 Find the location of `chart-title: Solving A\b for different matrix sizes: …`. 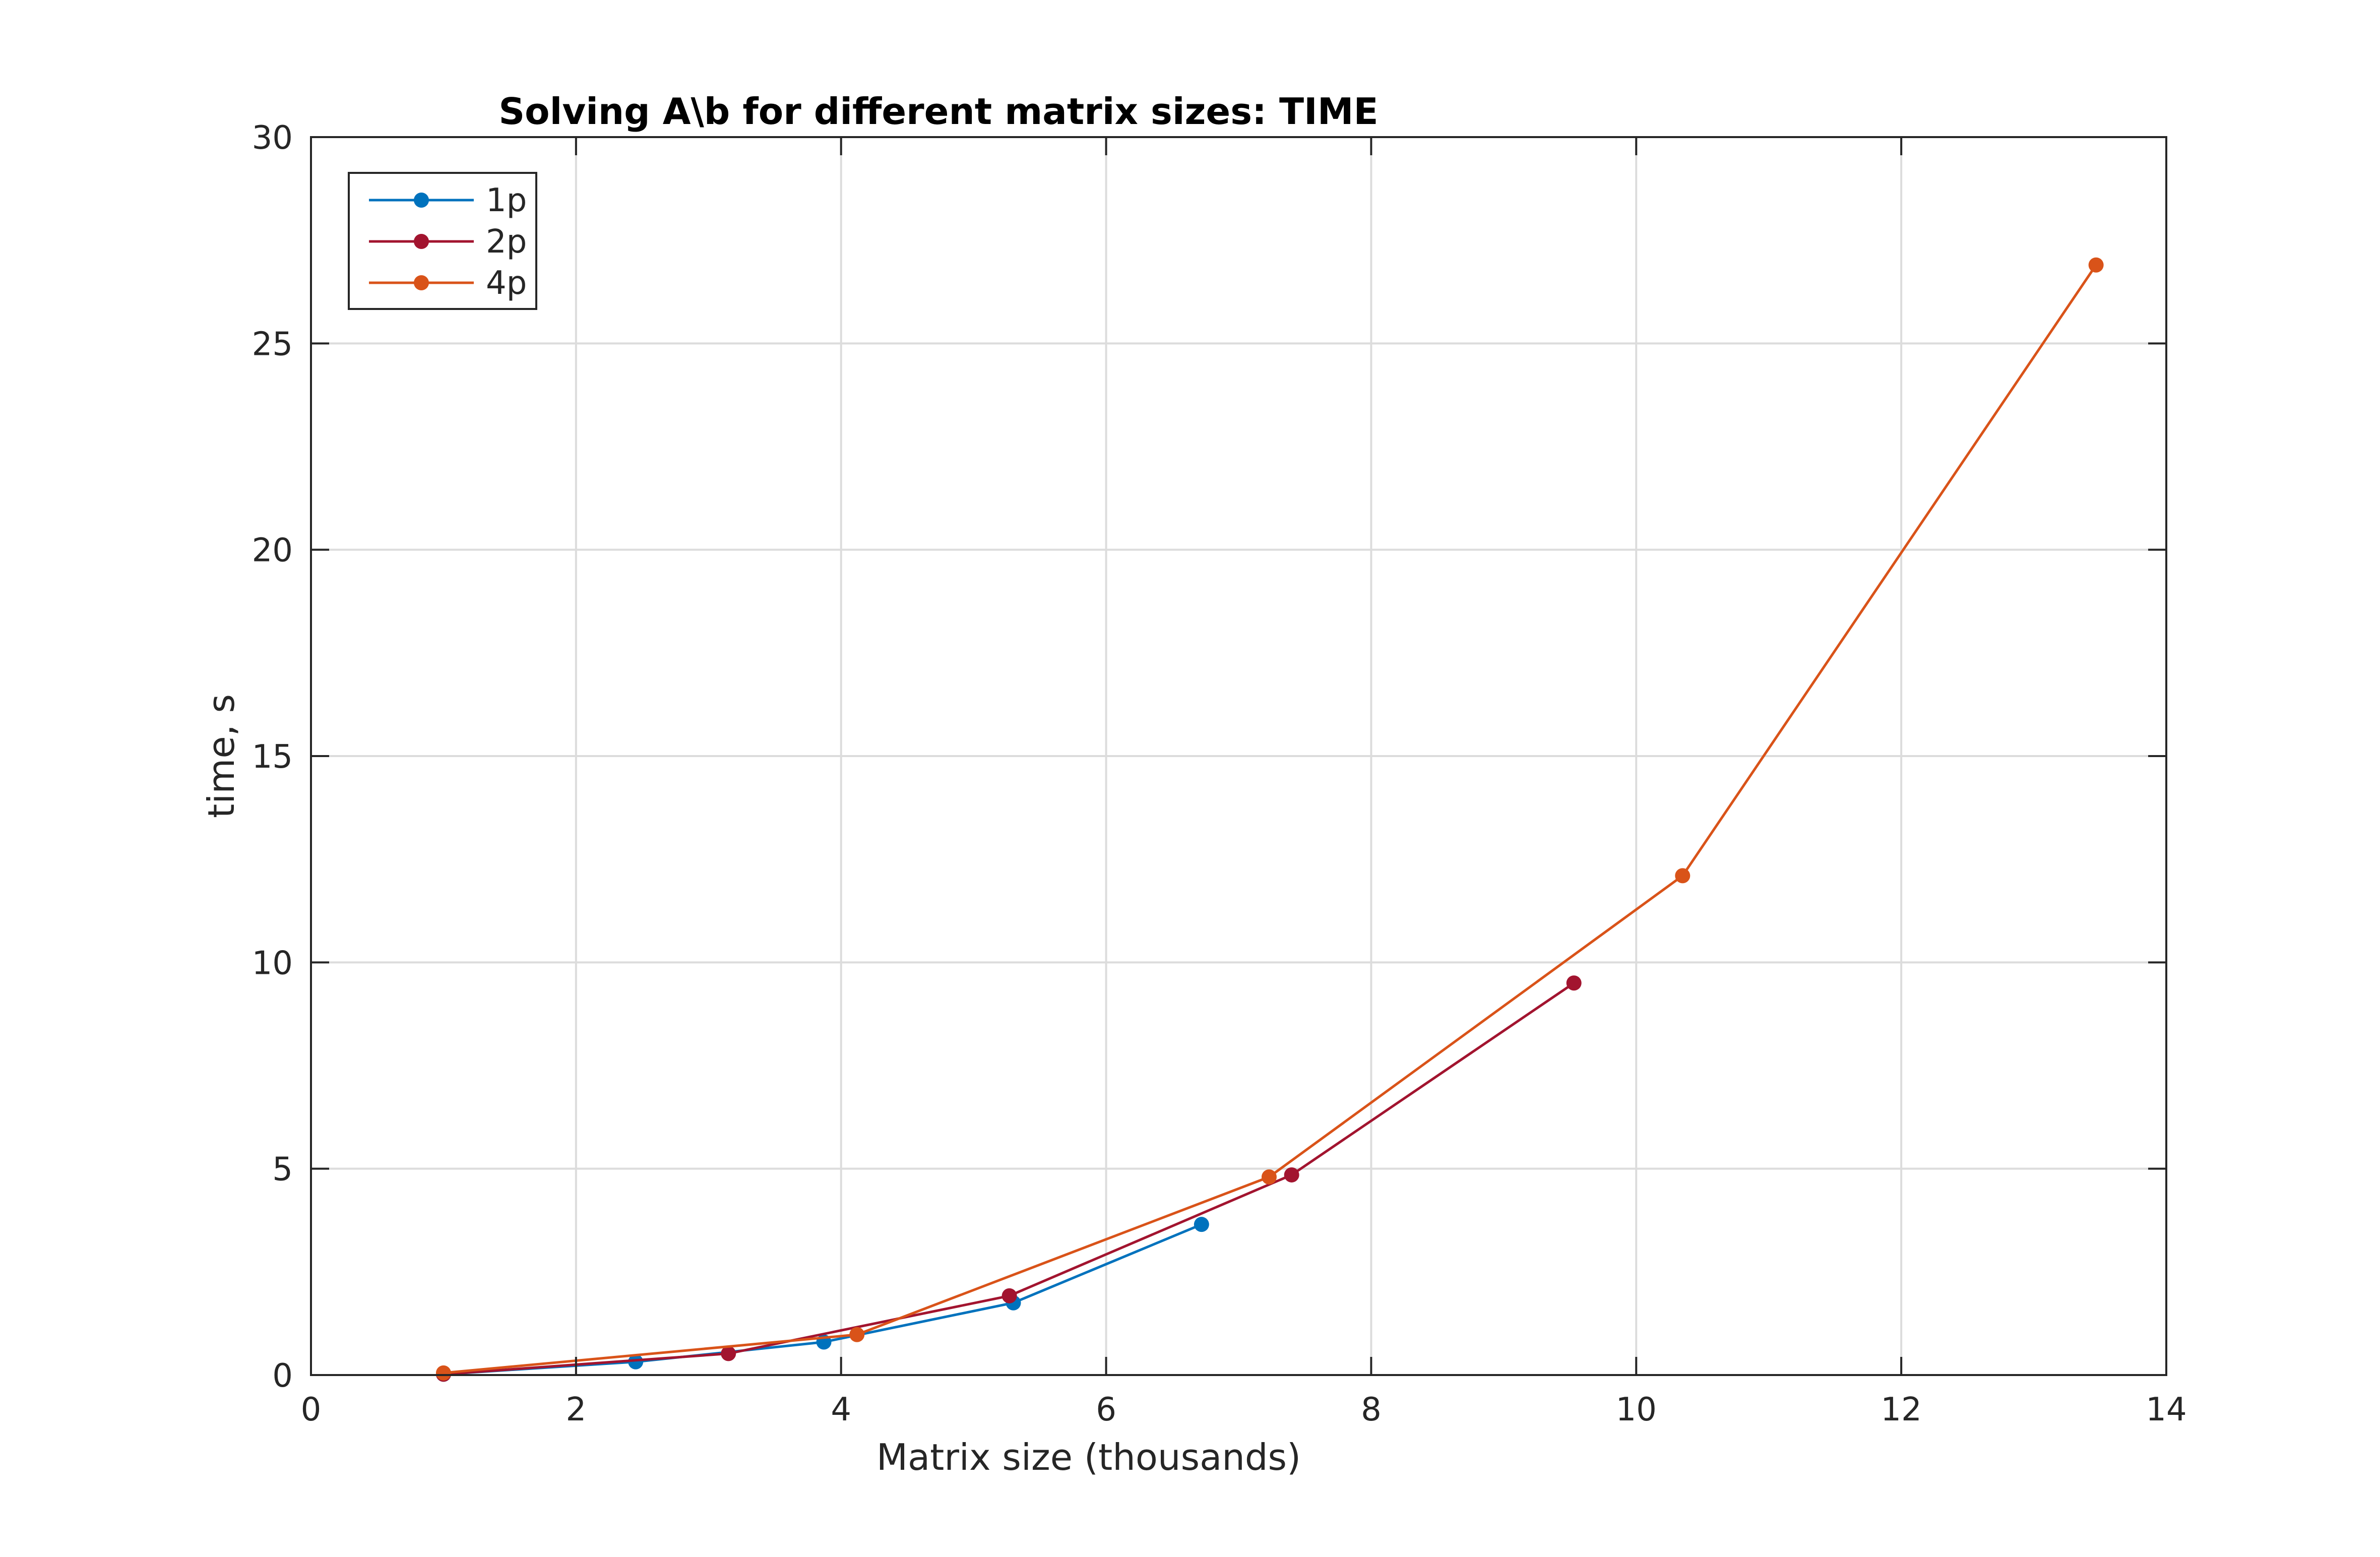

chart-title: Solving A\b for different matrix sizes: … is located at coordinates (938, 111).